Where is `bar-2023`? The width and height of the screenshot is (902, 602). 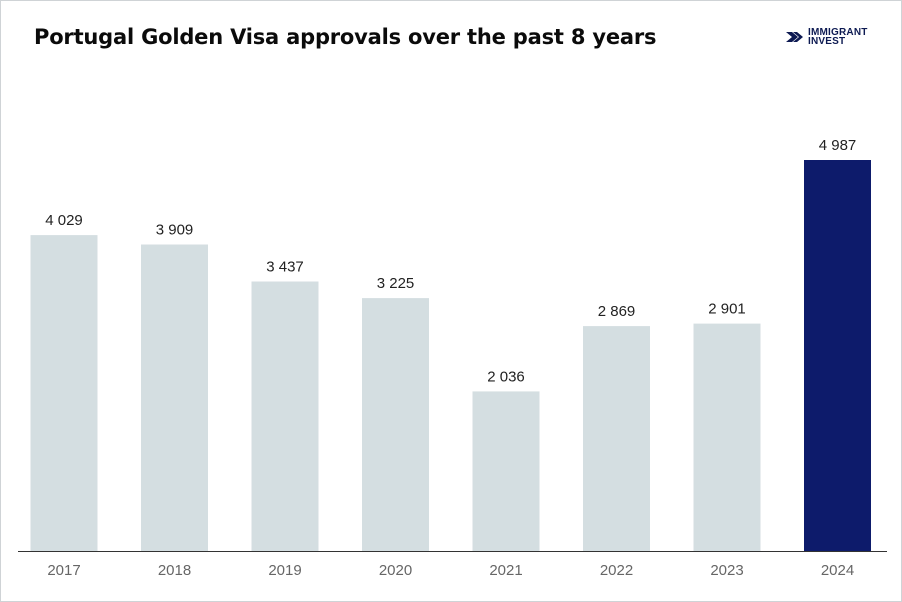 bar-2023 is located at coordinates (727, 437).